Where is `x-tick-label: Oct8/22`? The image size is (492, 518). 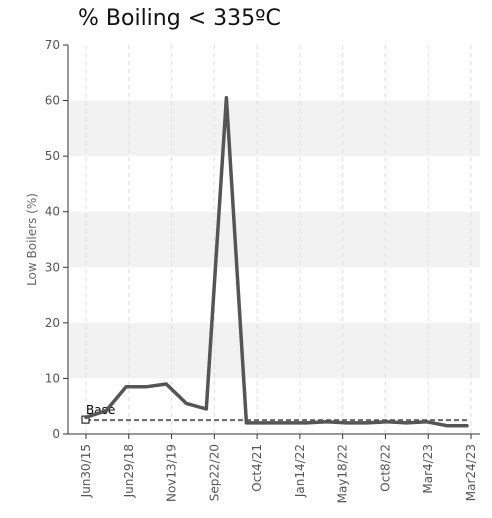 x-tick-label: Oct8/22 is located at coordinates (385, 468).